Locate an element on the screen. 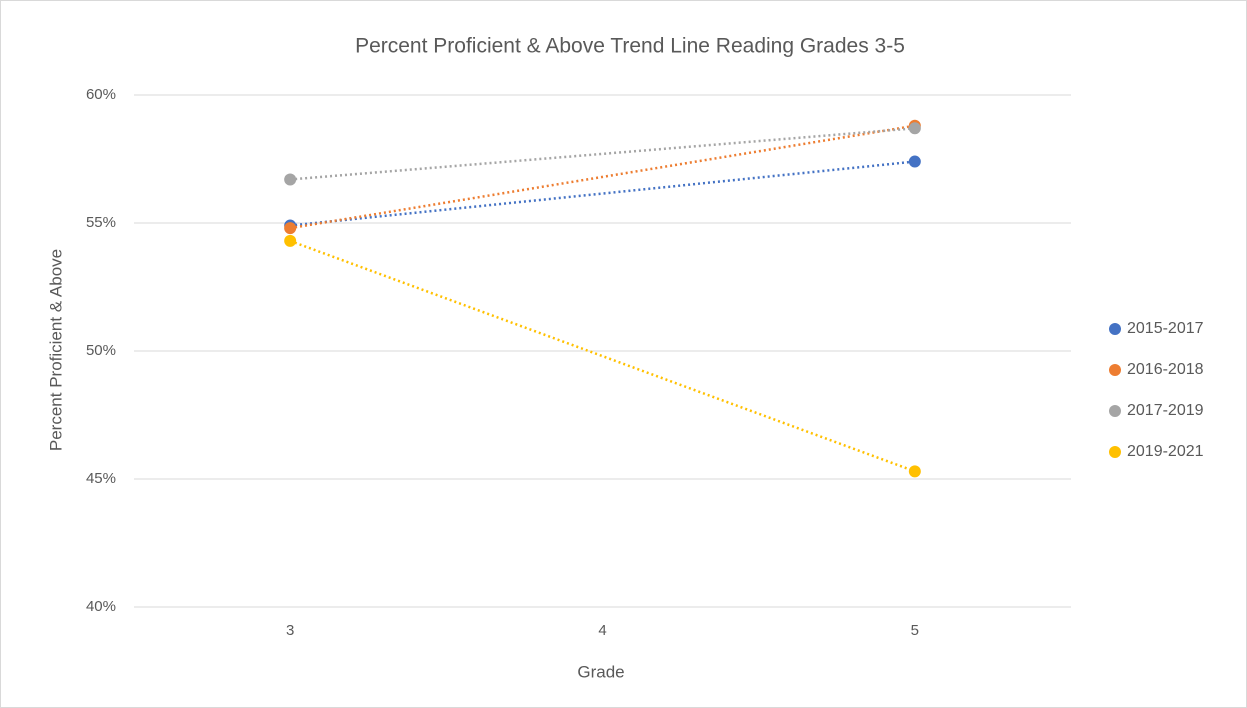  y-tick-label: 60% is located at coordinates (101, 94).